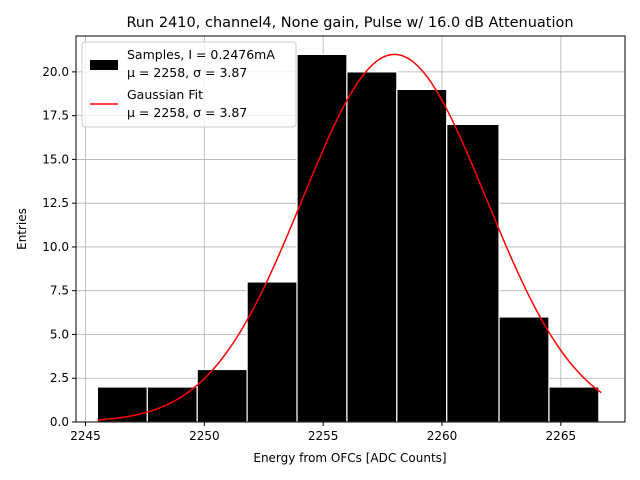 This screenshot has height=480, width=640. Describe the element at coordinates (59, 378) in the screenshot. I see `y-tick-label: 2.5` at that location.